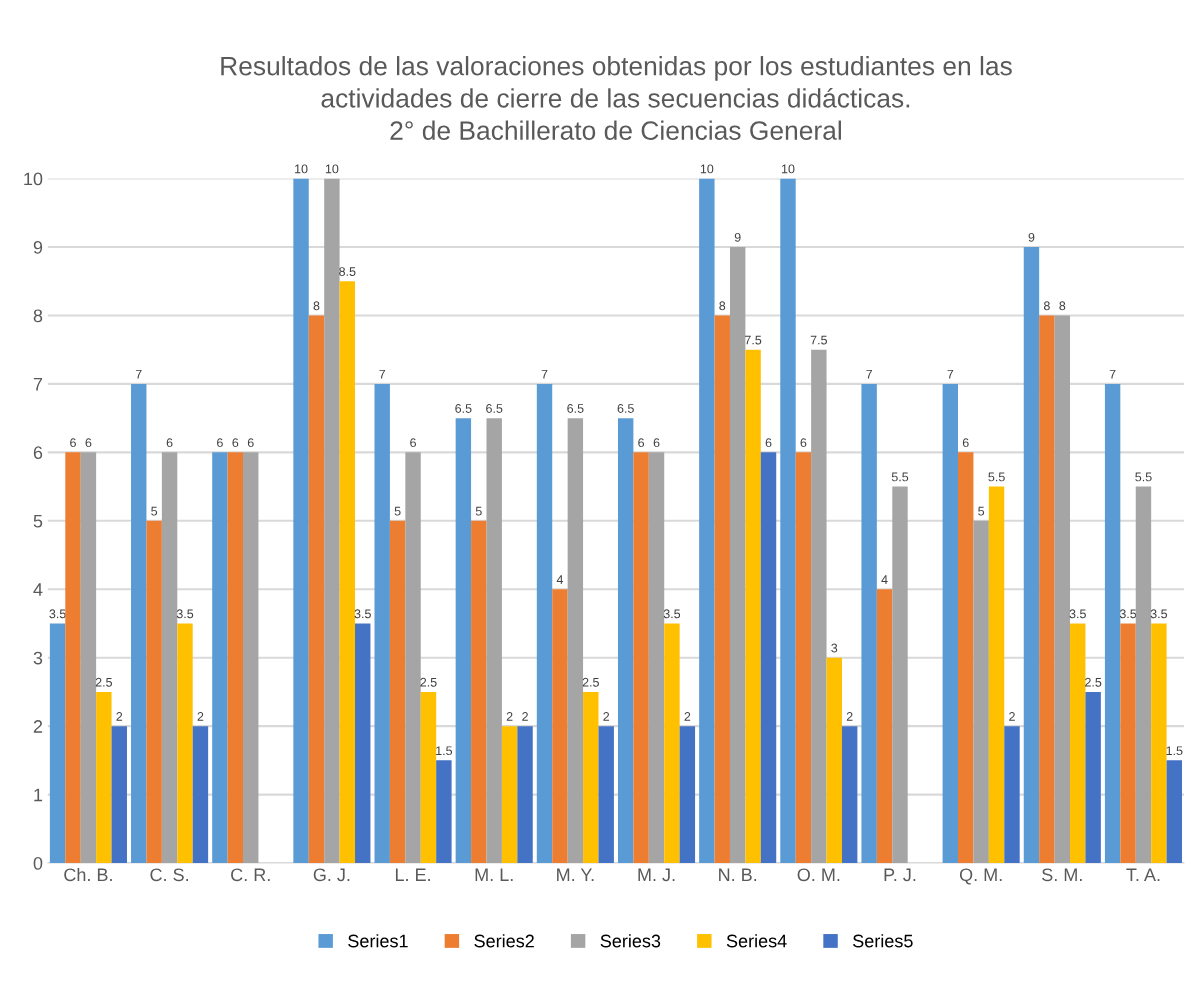 Image resolution: width=1196 pixels, height=992 pixels. What do you see at coordinates (630, 941) in the screenshot?
I see `legend-label: Series3` at bounding box center [630, 941].